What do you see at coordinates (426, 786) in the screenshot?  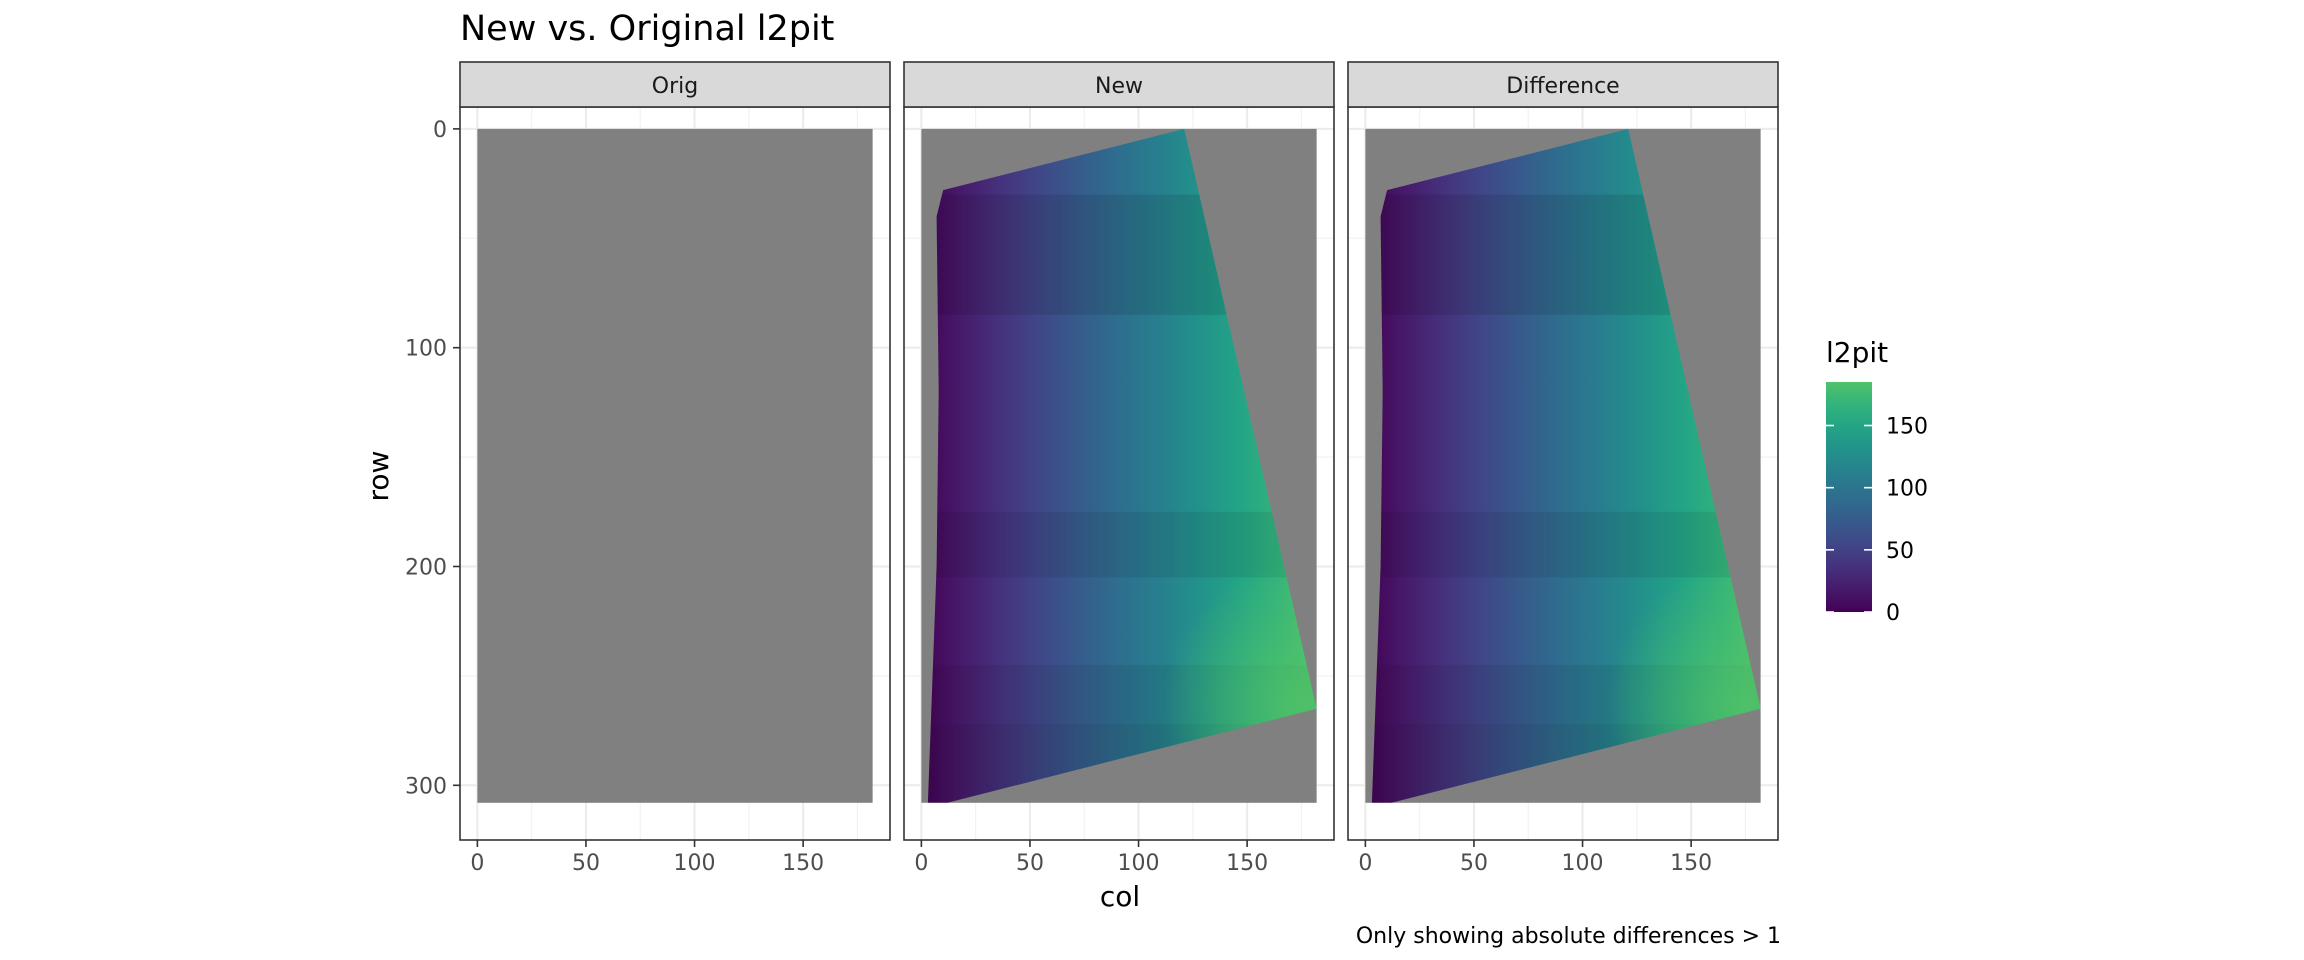 I see `y-tick-label: 300` at bounding box center [426, 786].